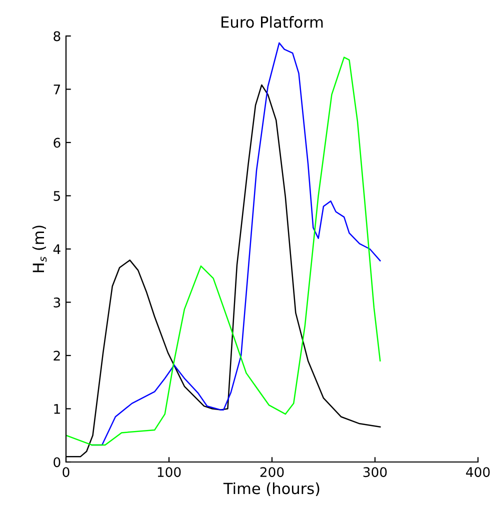 This screenshot has height=510, width=492. Describe the element at coordinates (57, 196) in the screenshot. I see `y-tick-label: 5` at that location.